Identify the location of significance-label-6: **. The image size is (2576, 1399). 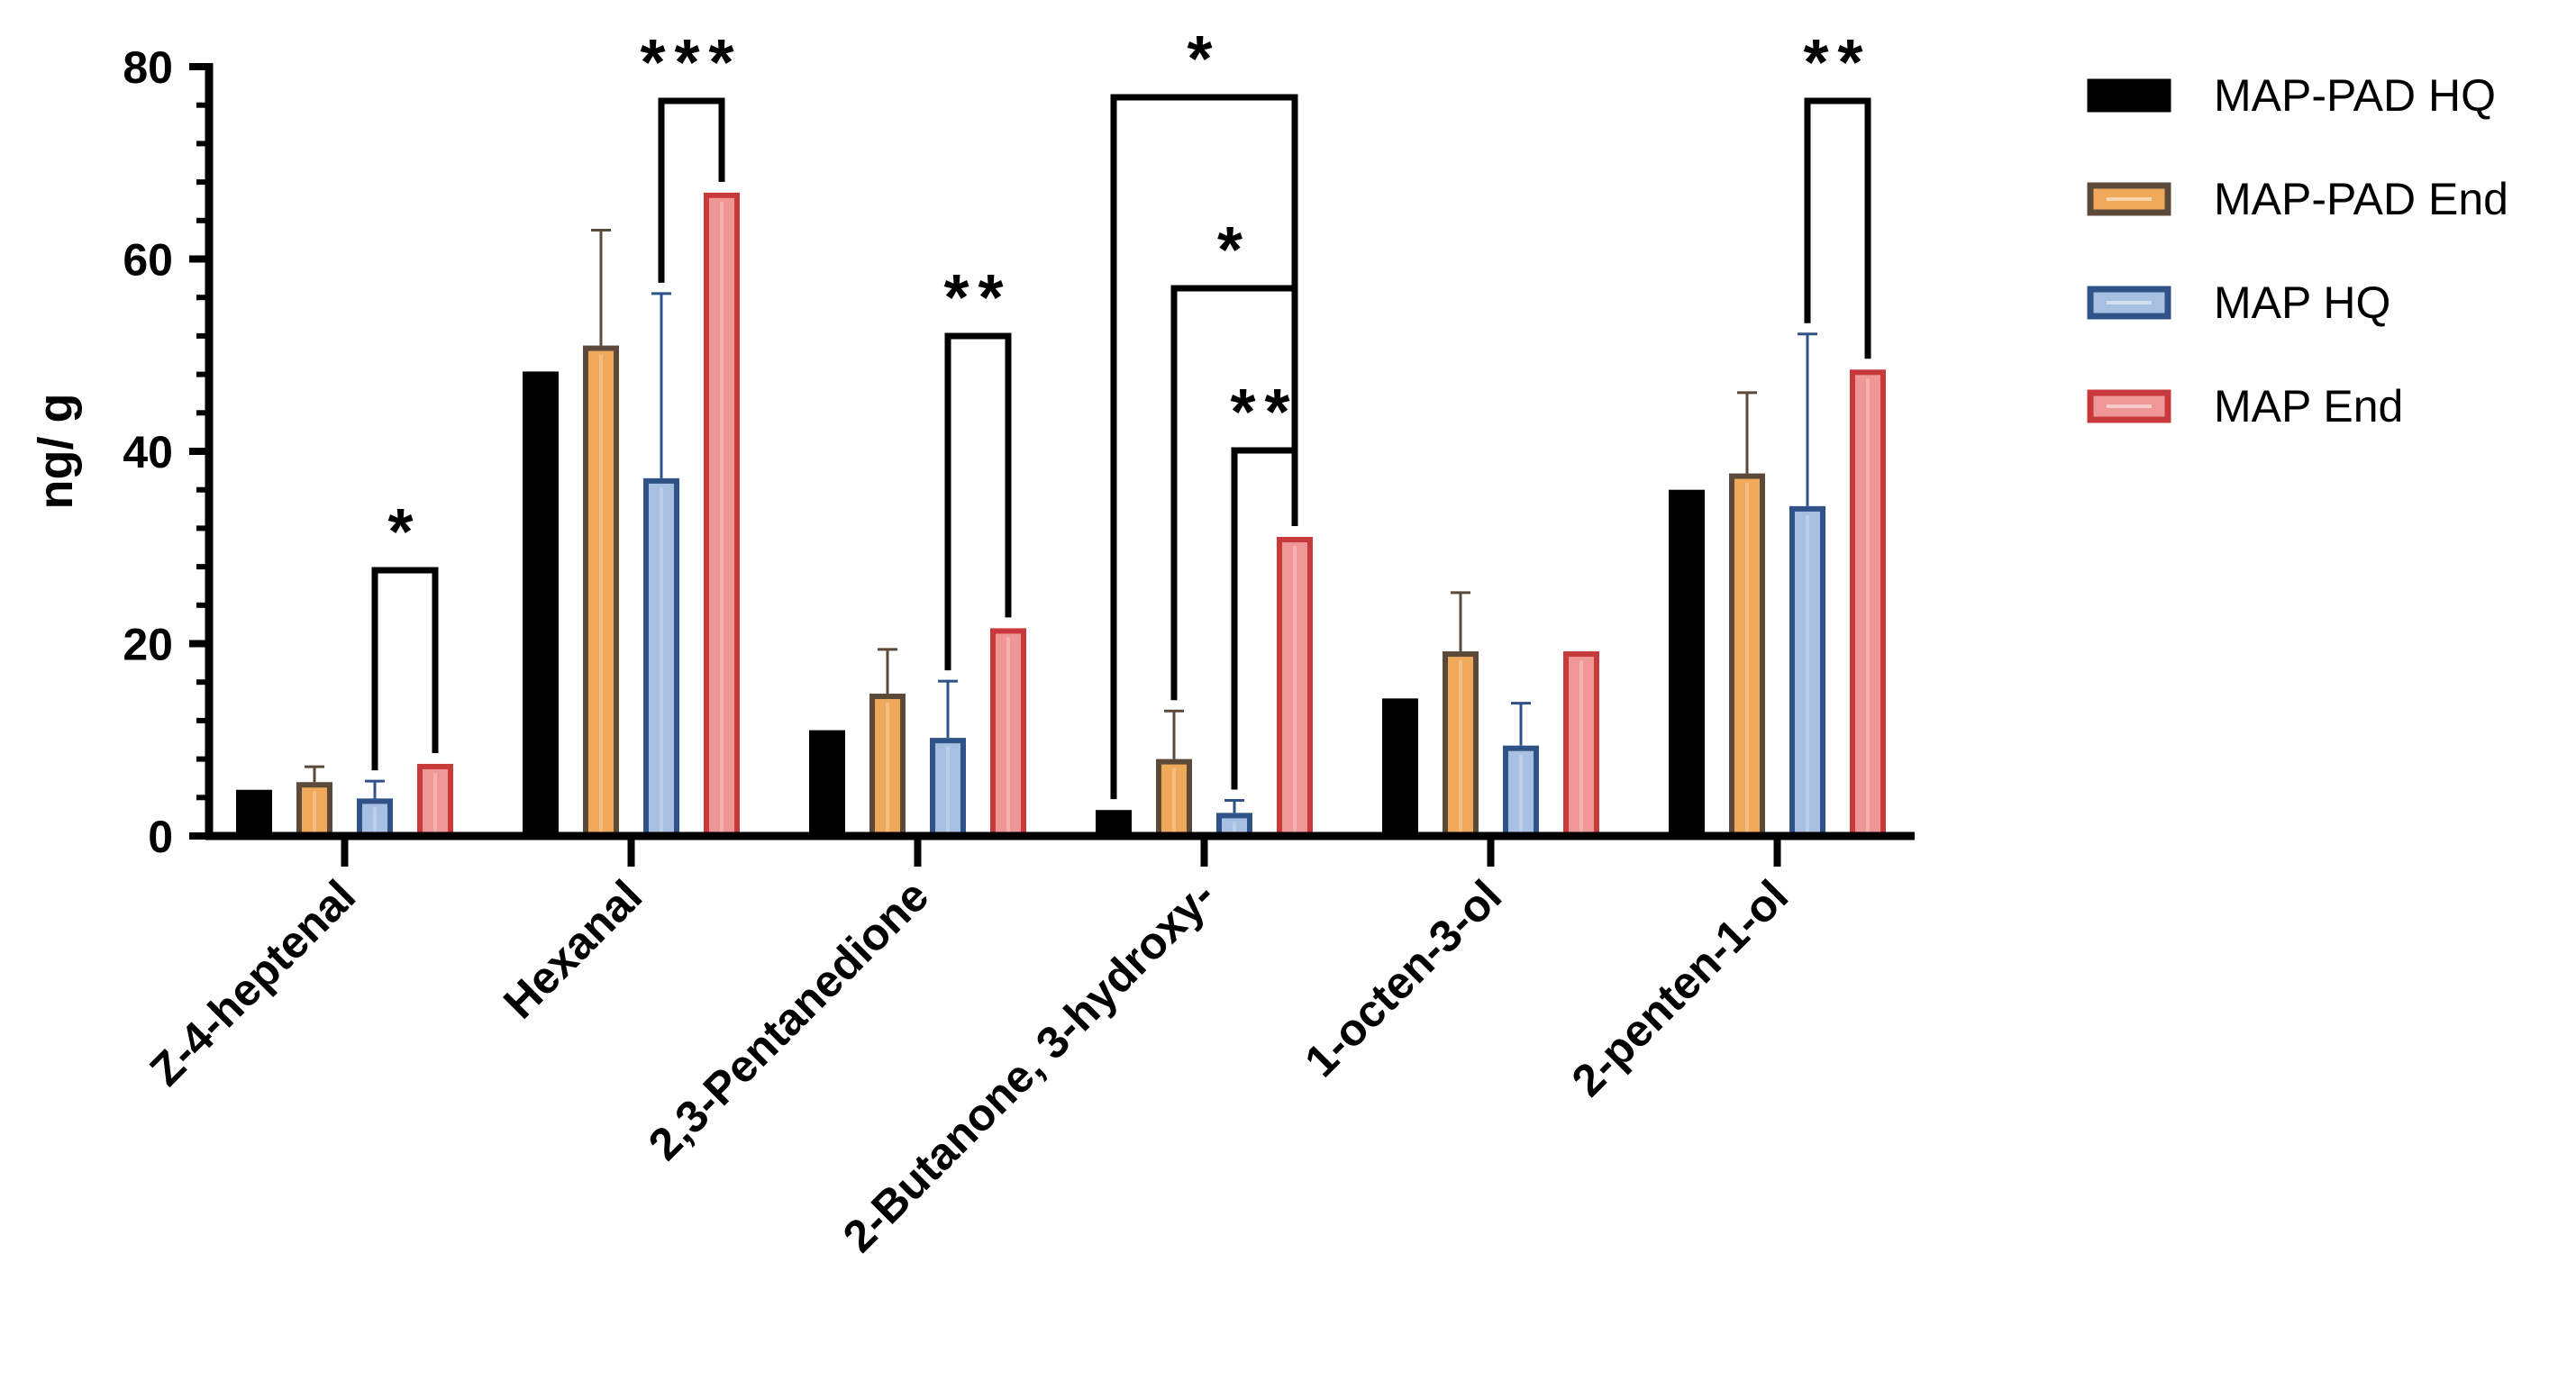
(1837, 63).